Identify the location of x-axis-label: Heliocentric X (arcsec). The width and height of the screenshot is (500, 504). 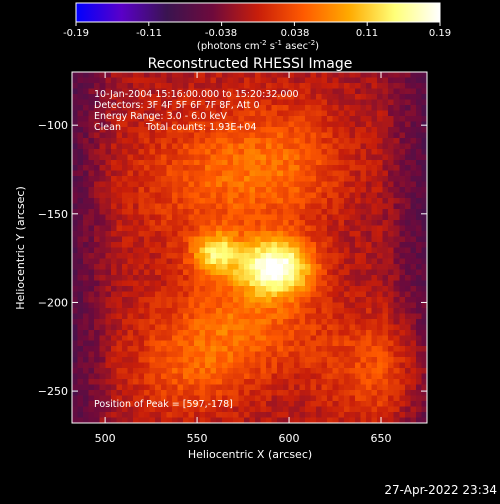
(250, 454).